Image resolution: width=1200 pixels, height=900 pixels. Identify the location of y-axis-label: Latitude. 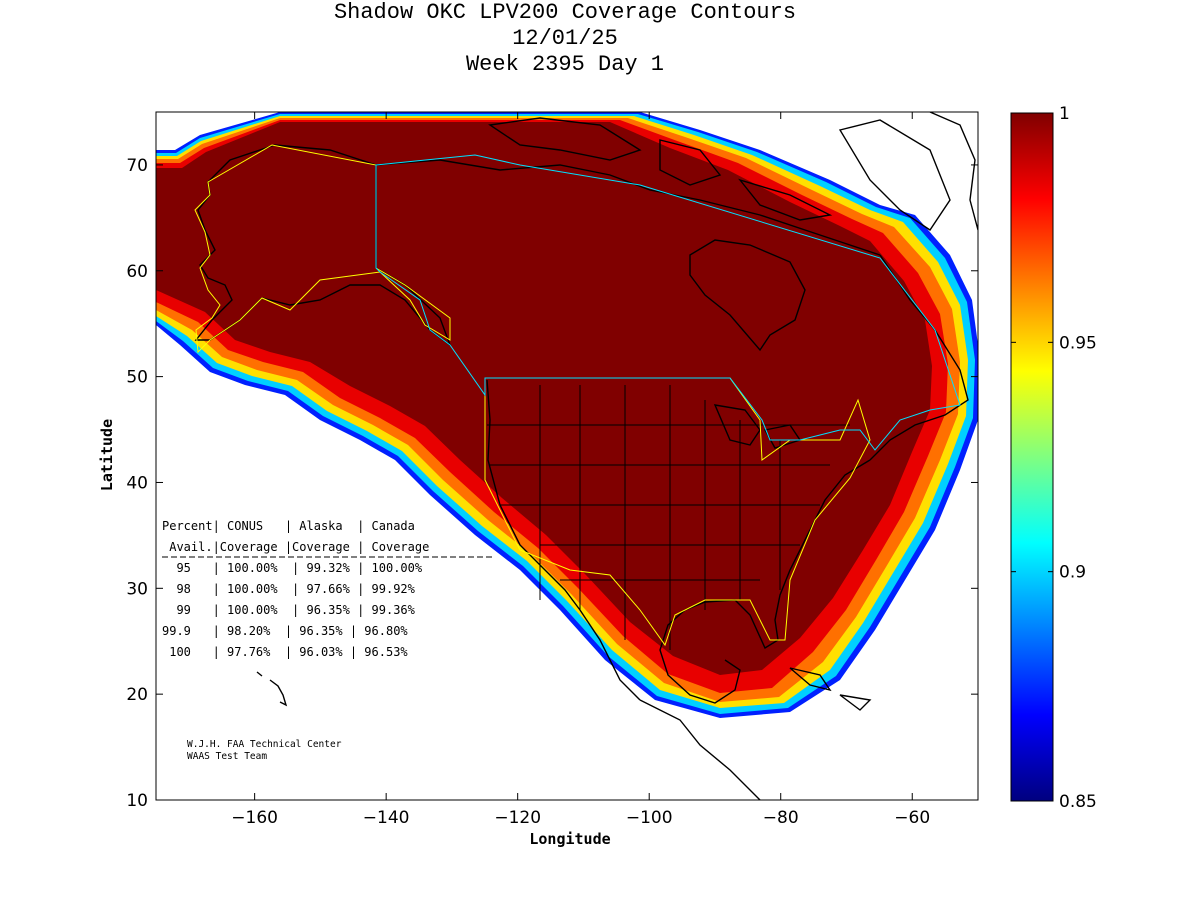
(107, 455).